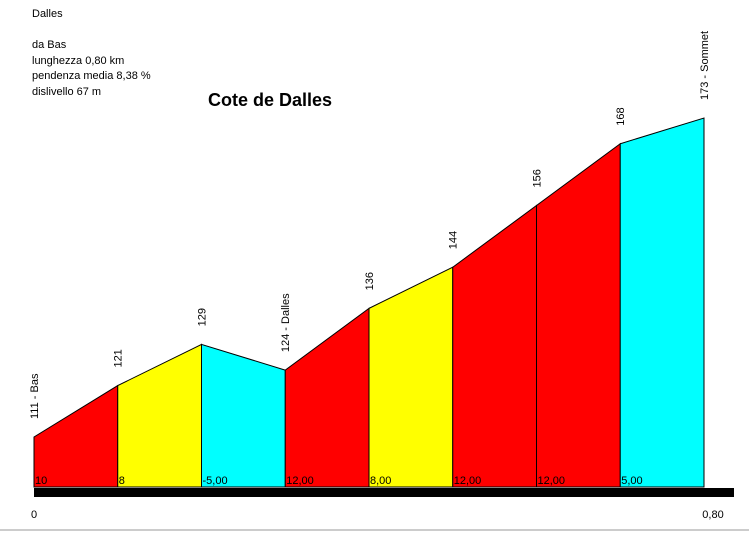  What do you see at coordinates (34, 515) in the screenshot?
I see `x-tick-label: 0` at bounding box center [34, 515].